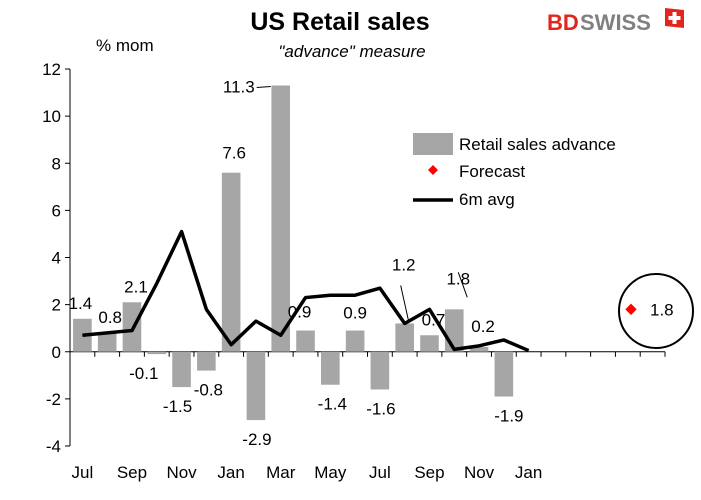 This screenshot has width=701, height=500. I want to click on brand-part-1: BD, so click(563, 22).